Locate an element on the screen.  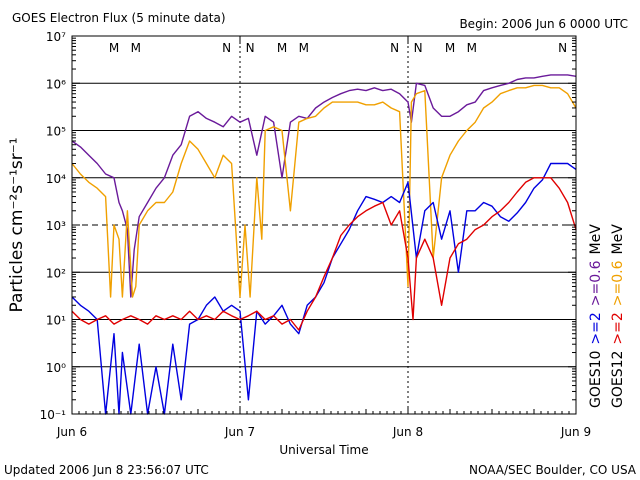
legend-column: GOES12 >=2 >=0.6 MeV is located at coordinates (618, 316).